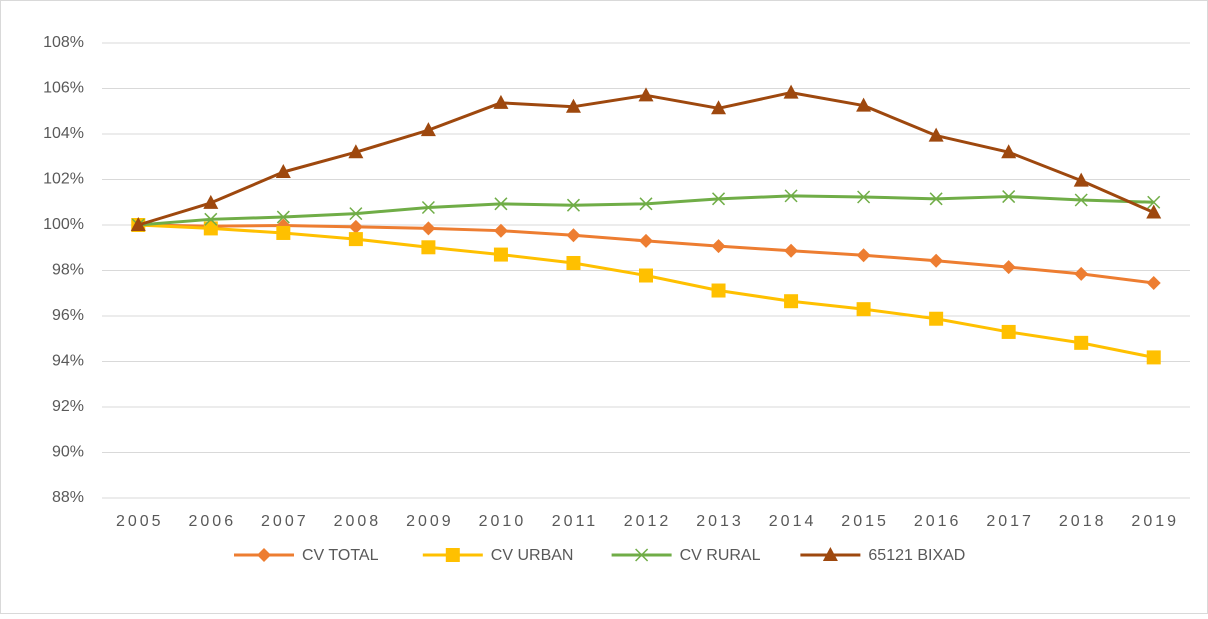  I want to click on x-tick-label: 2008, so click(358, 521).